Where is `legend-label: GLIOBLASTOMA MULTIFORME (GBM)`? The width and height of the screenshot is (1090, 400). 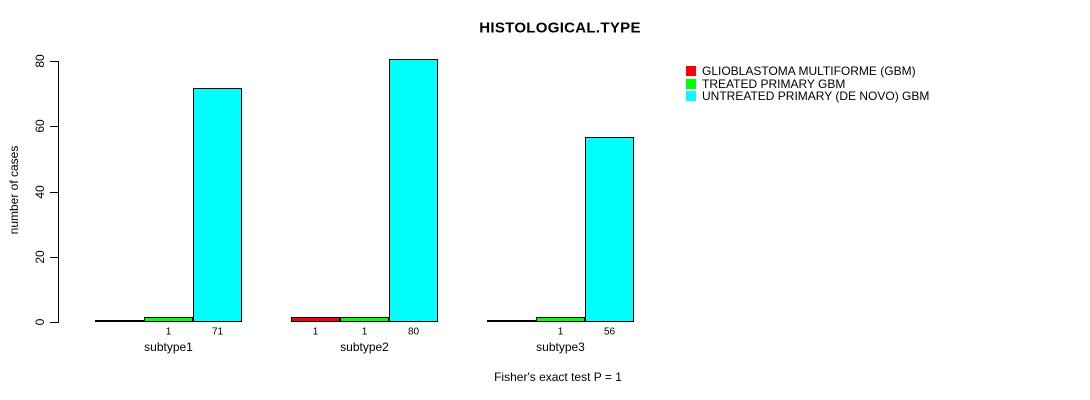
legend-label: GLIOBLASTOMA MULTIFORME (GBM) is located at coordinates (809, 71).